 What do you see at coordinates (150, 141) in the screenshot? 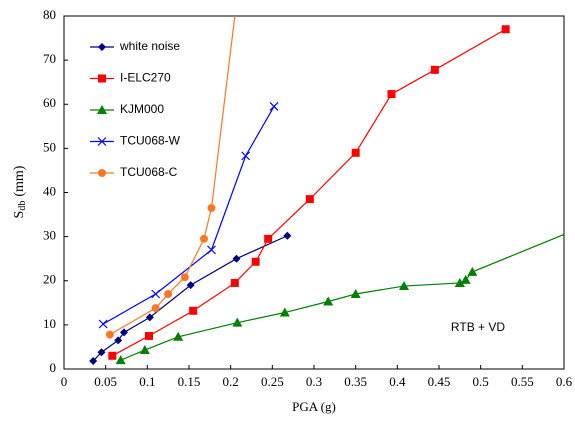
I see `legend-label: TCU068-W` at bounding box center [150, 141].